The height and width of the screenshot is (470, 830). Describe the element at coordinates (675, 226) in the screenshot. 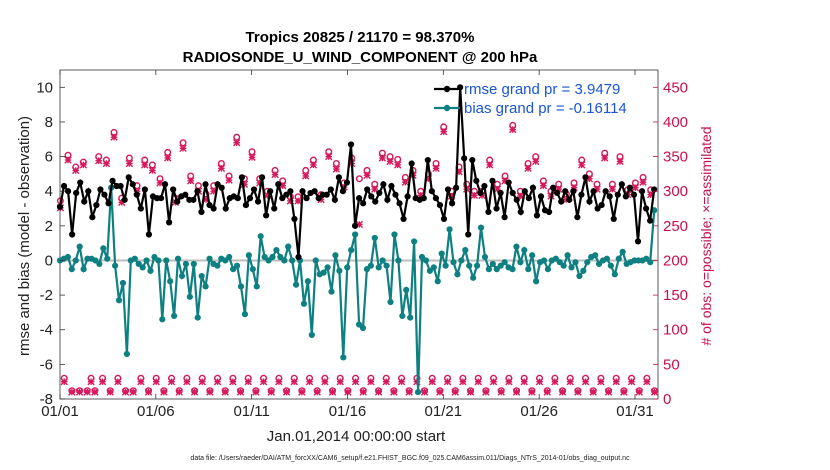

I see `y2-tick-label: 250` at that location.